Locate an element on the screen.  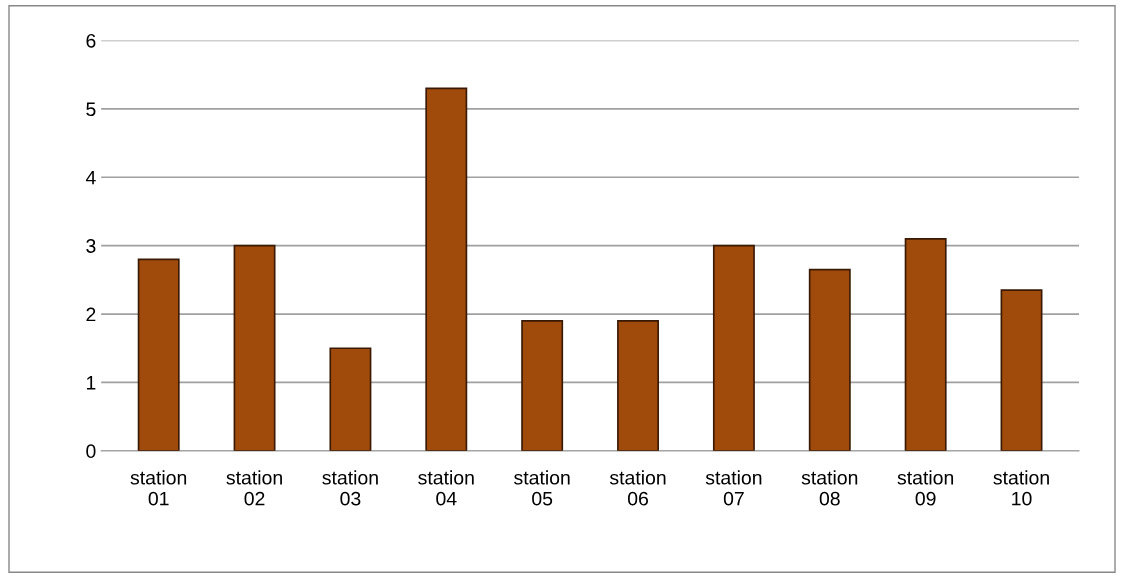
x-tick-label: station 06 is located at coordinates (637, 488).